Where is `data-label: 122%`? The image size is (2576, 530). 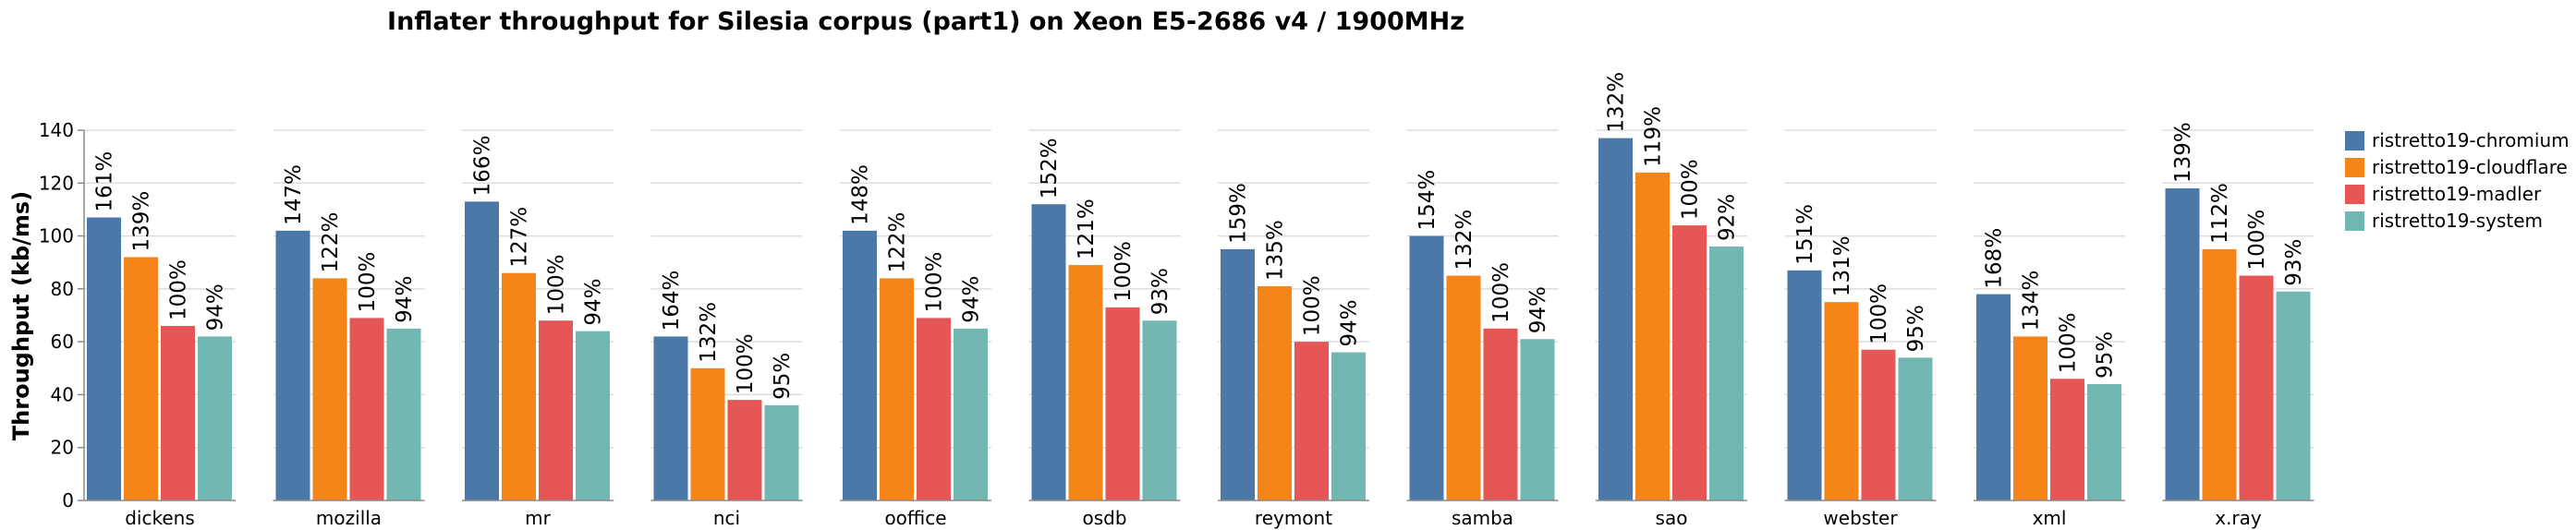 data-label: 122% is located at coordinates (331, 242).